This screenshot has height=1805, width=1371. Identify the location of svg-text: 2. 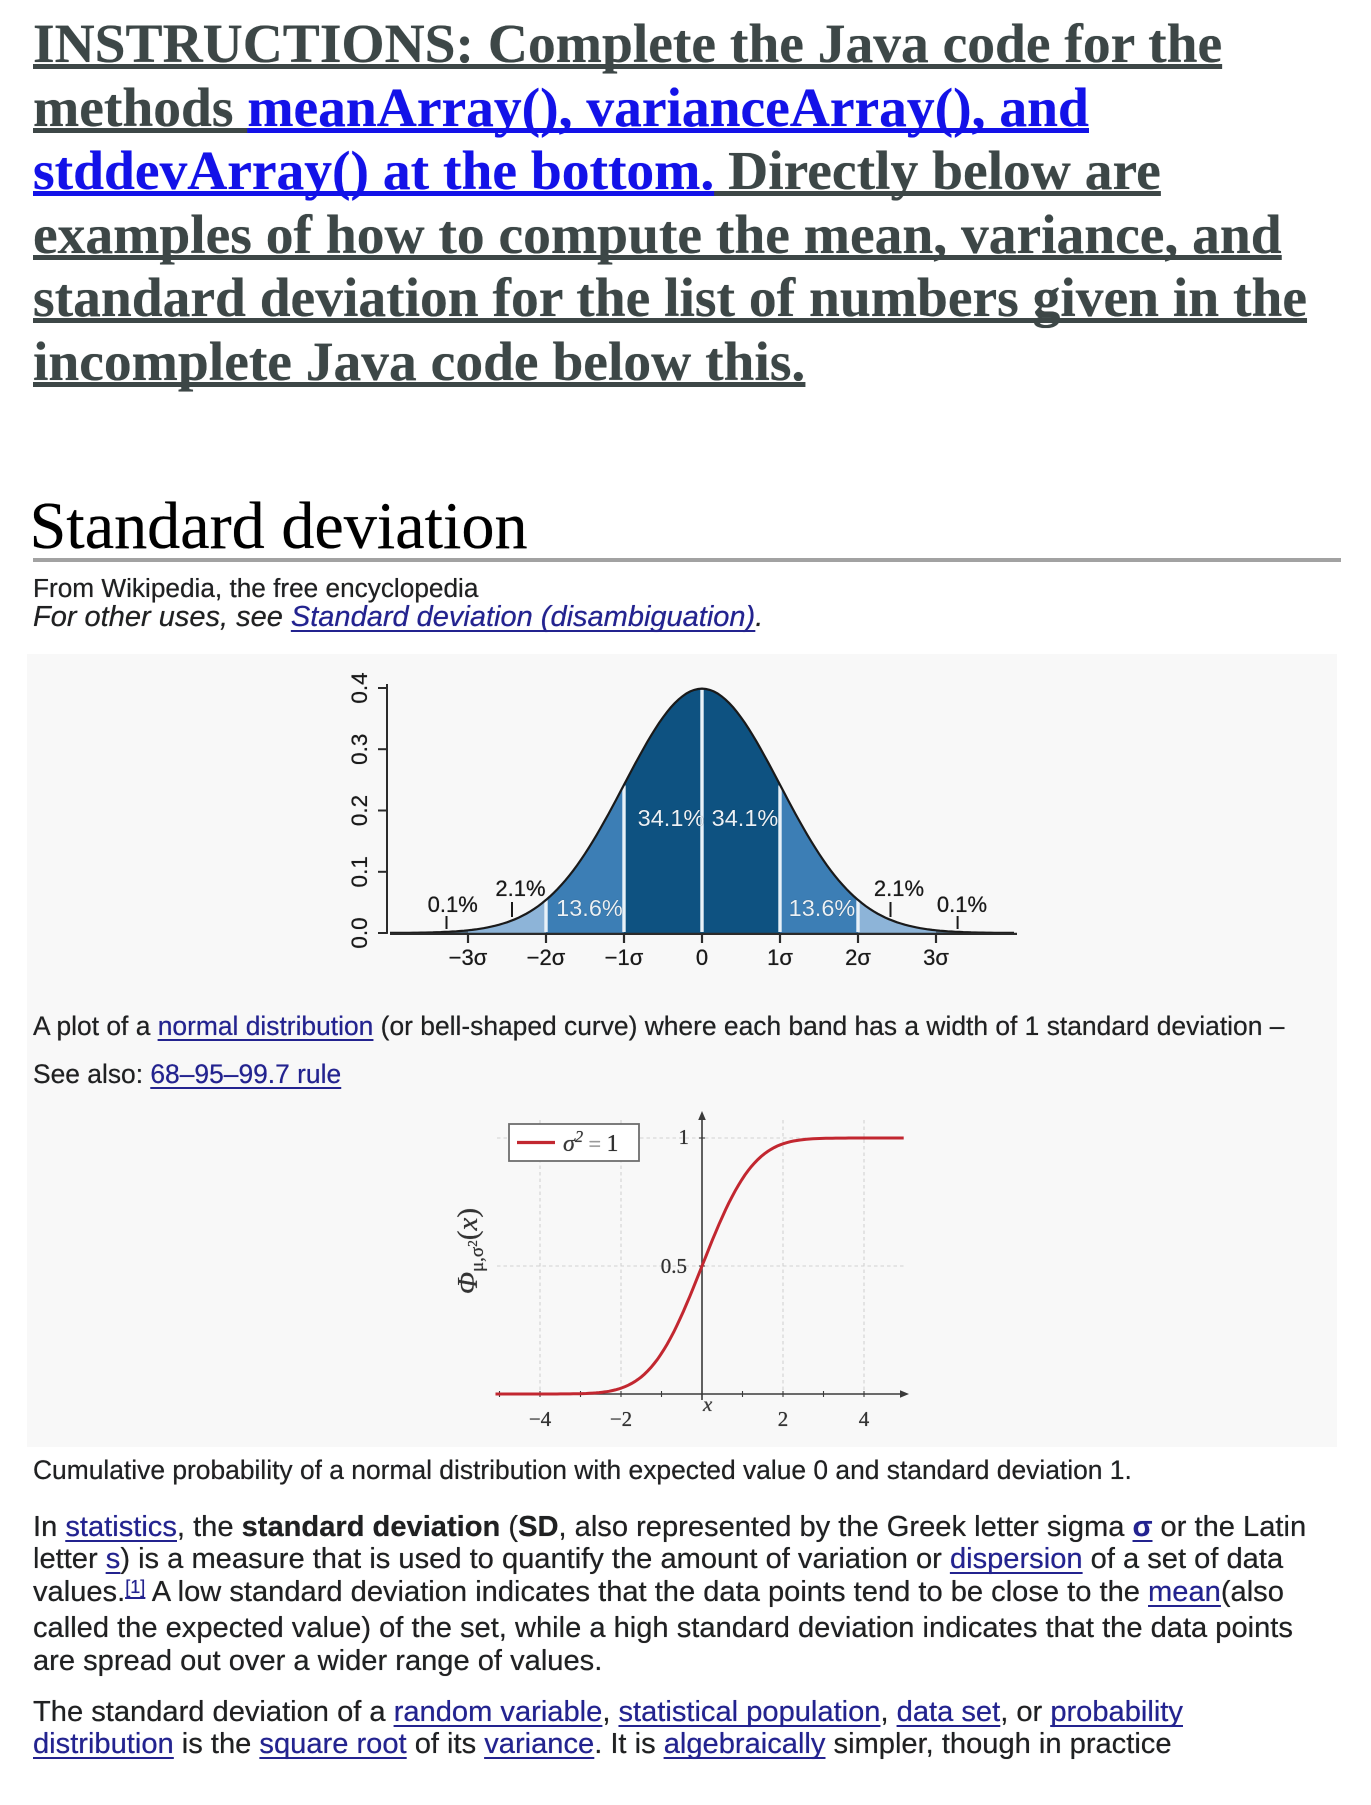
(783, 1419).